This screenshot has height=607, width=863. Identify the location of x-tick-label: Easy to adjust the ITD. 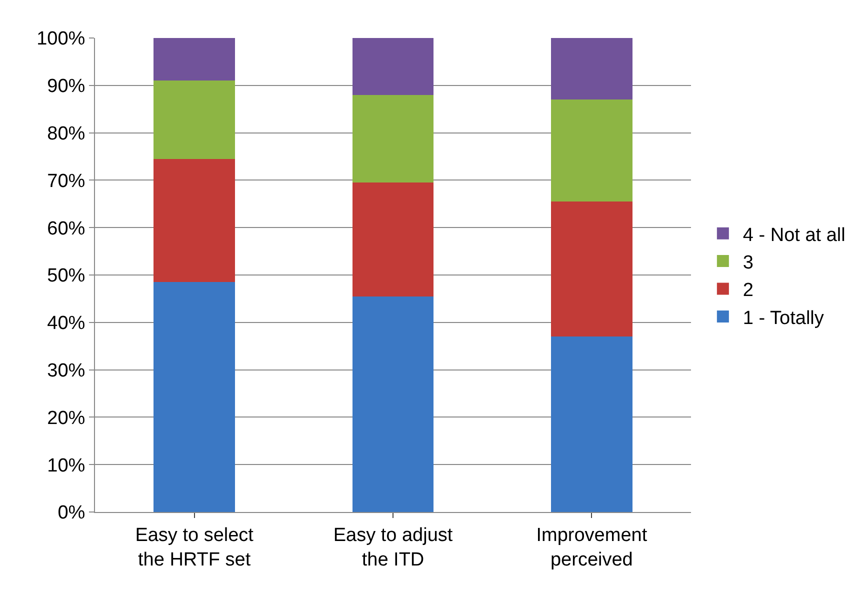
(393, 547).